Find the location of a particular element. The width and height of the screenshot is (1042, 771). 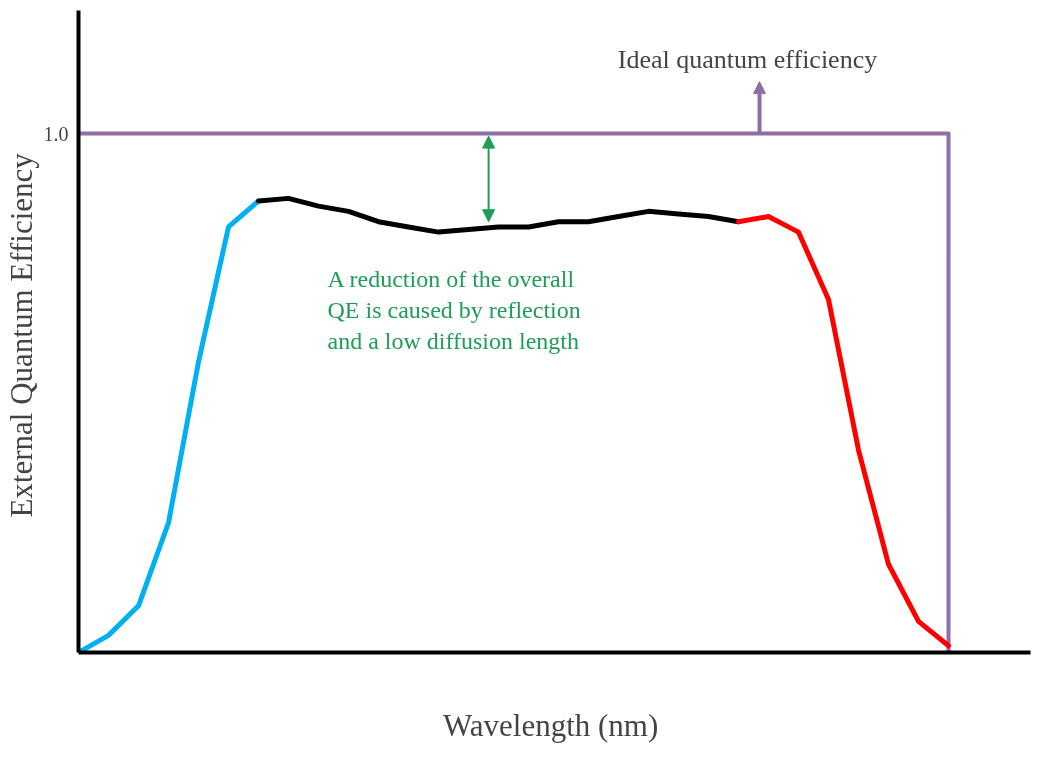

x-axis-title: Wavelength (nm) is located at coordinates (550, 725).